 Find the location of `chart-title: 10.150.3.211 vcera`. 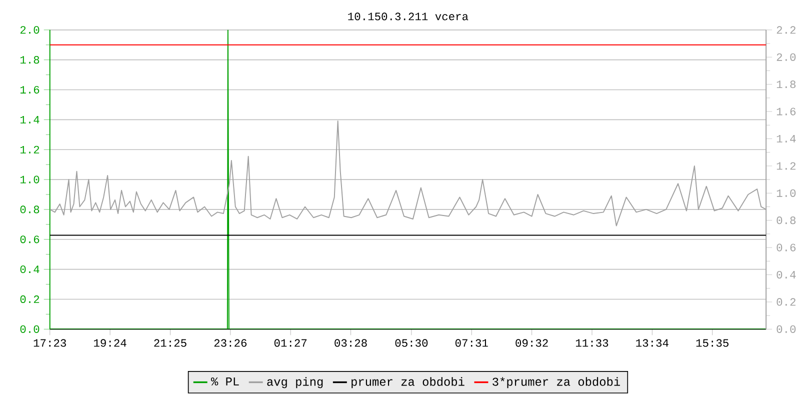

chart-title: 10.150.3.211 vcera is located at coordinates (408, 16).